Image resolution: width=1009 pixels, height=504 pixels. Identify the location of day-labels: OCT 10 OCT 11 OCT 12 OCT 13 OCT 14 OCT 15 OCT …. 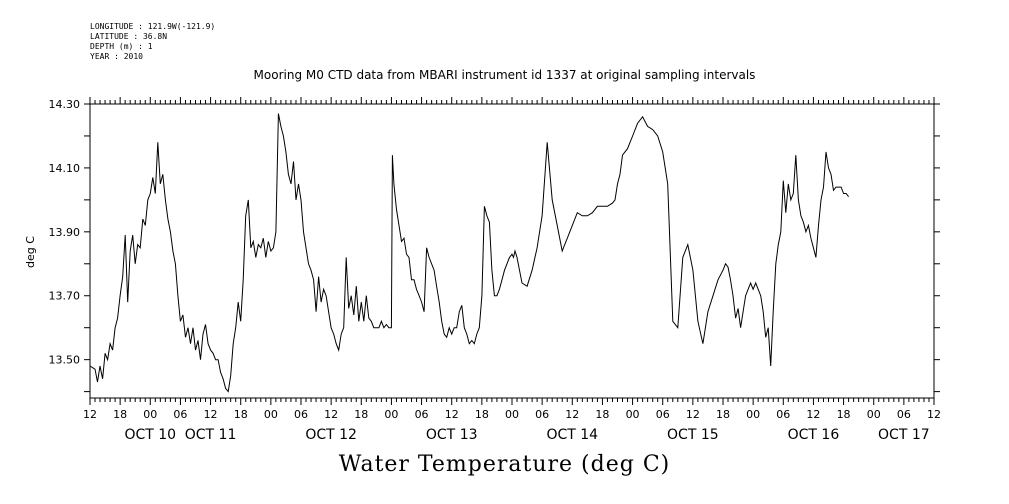
(526, 435).